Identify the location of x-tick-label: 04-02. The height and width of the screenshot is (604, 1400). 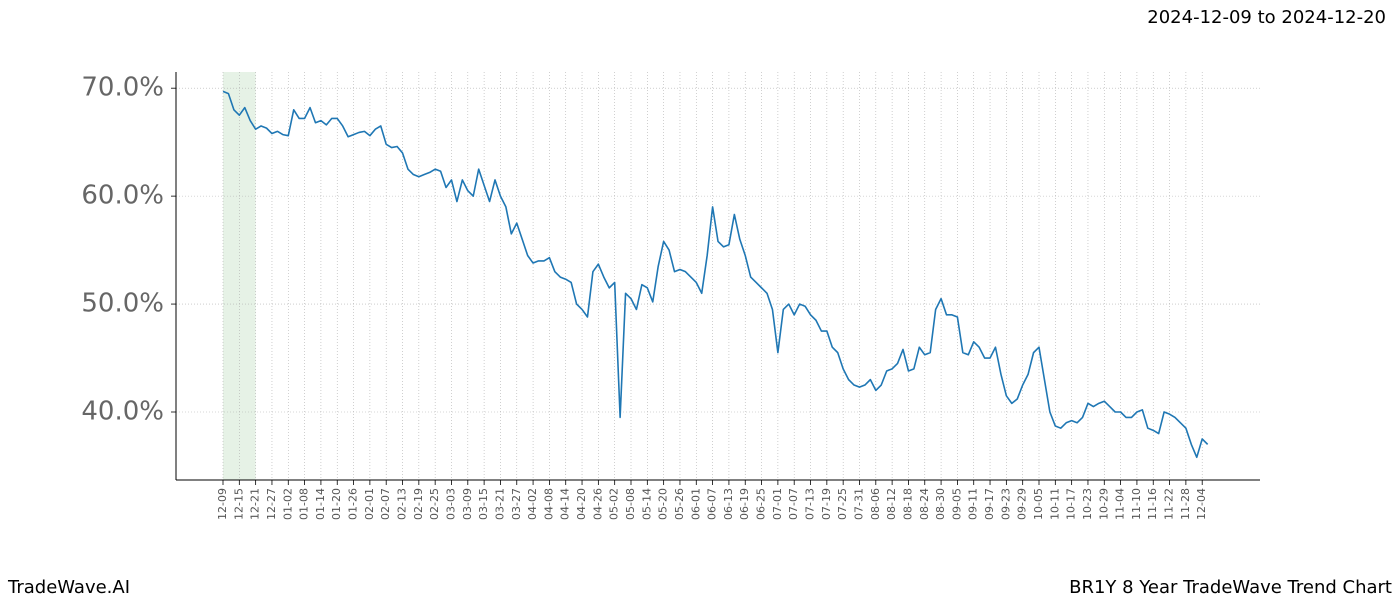
(532, 504).